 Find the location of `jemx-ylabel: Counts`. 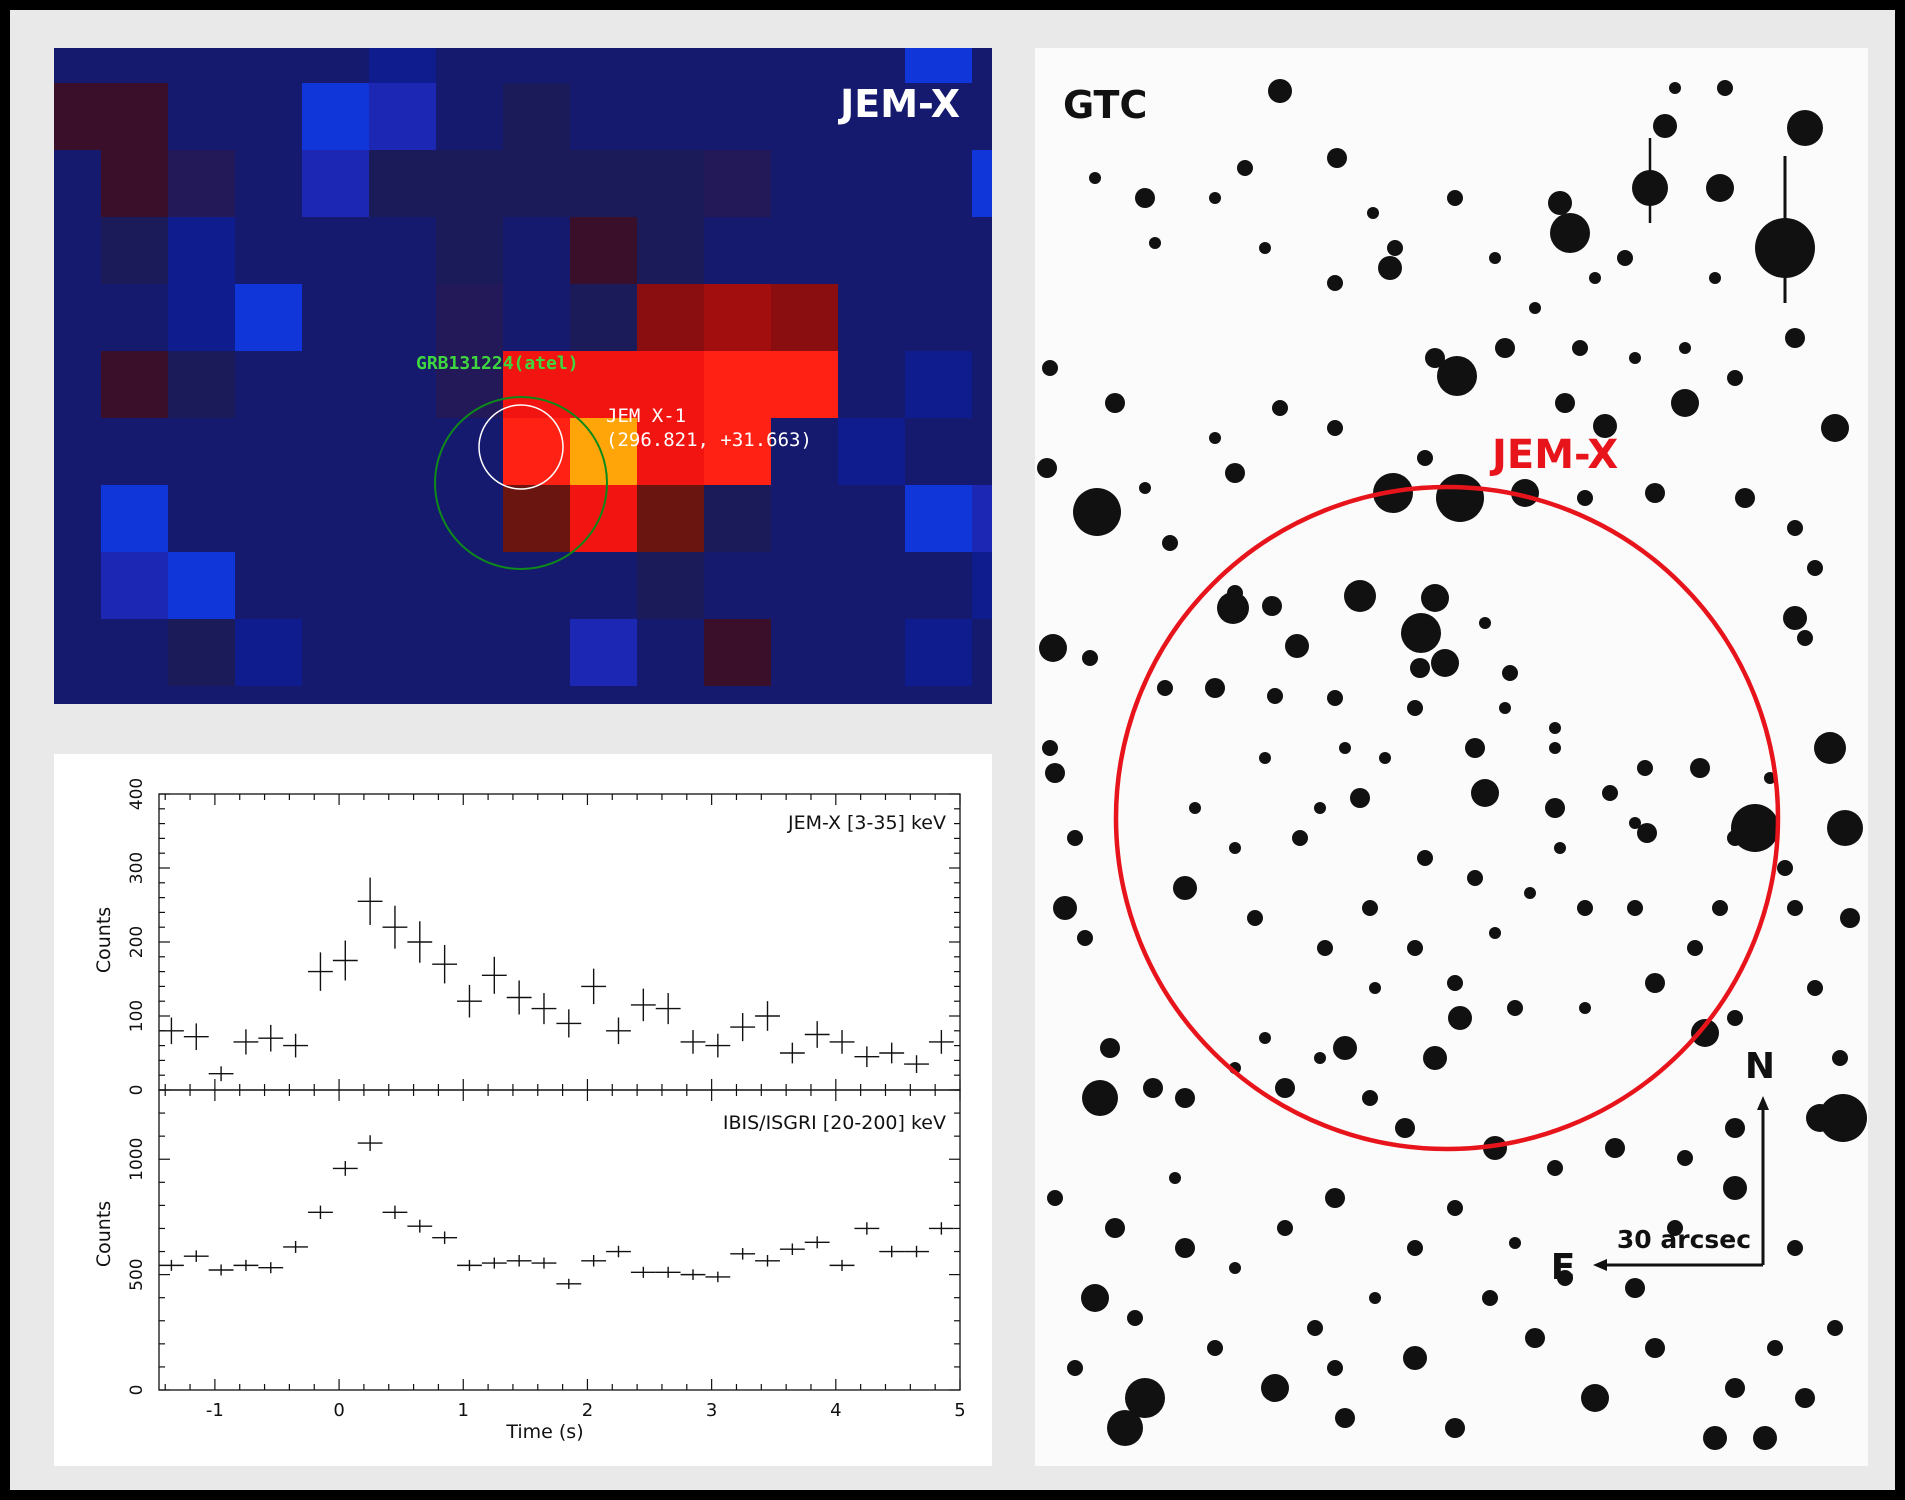

jemx-ylabel: Counts is located at coordinates (104, 940).